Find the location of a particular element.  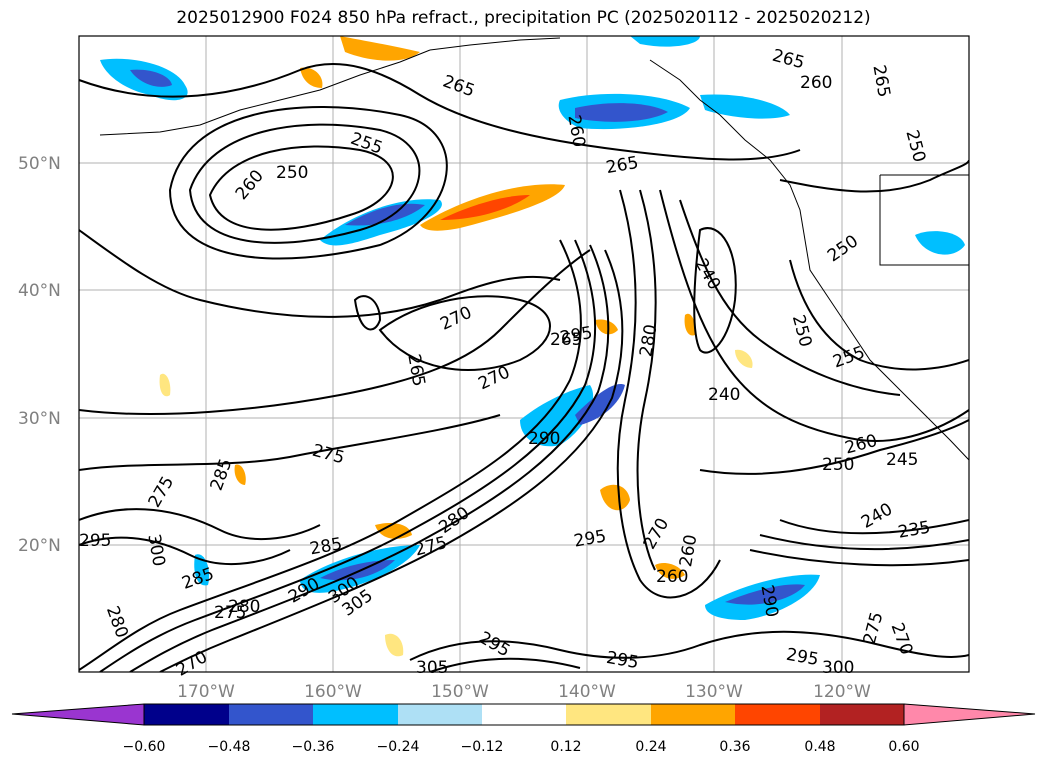

lat-tick-label: 20°N is located at coordinates (39, 546).